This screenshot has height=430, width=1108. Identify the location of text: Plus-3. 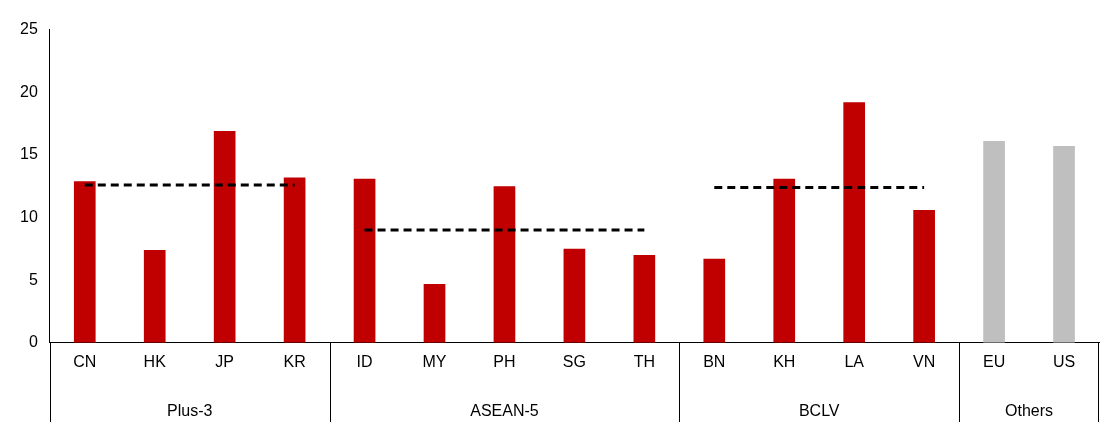
(190, 411).